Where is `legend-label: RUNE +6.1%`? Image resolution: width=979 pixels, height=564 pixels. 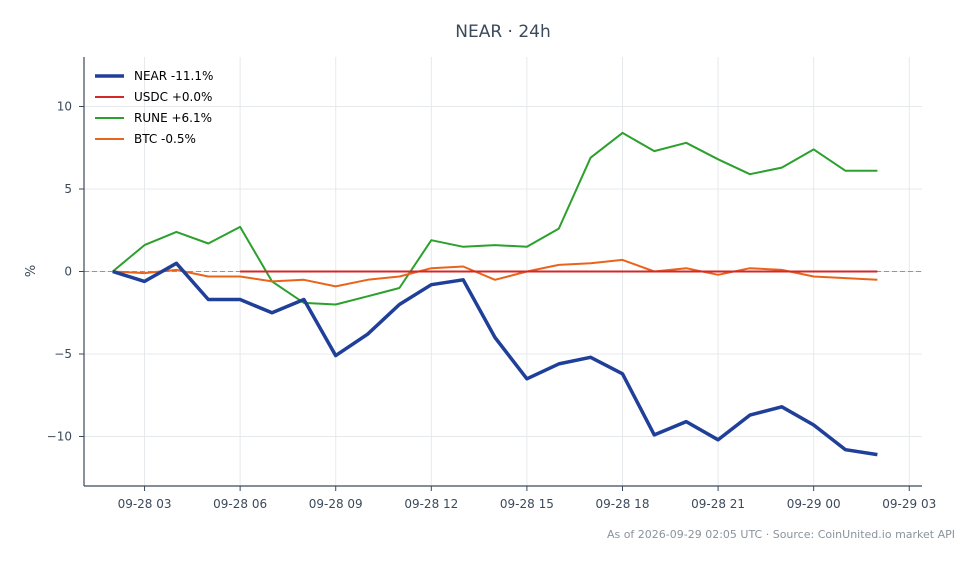
legend-label: RUNE +6.1% is located at coordinates (173, 118).